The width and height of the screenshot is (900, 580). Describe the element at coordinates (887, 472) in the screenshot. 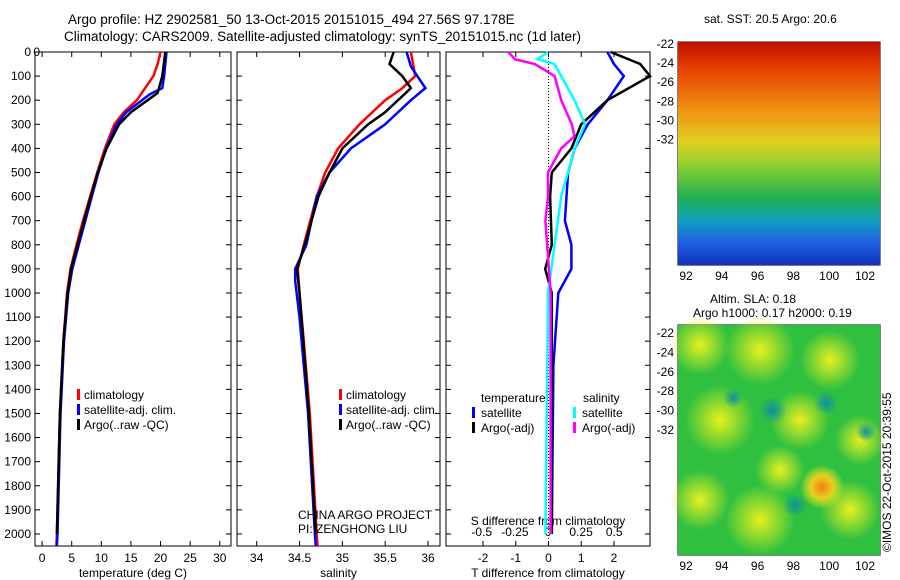

I see `copyright-label: ©IMOS 22-Oct-2015 20:39:55` at that location.